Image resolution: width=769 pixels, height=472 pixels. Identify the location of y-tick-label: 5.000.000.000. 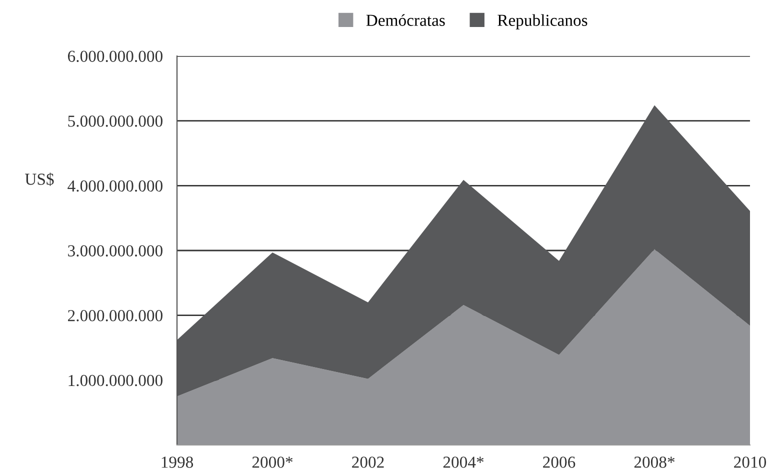
(115, 121).